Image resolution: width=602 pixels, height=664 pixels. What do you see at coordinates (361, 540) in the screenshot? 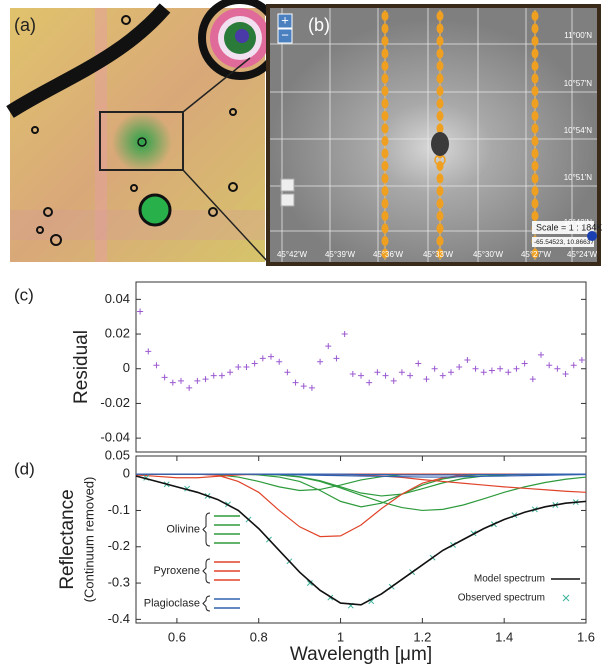
I see `model-line` at bounding box center [361, 540].